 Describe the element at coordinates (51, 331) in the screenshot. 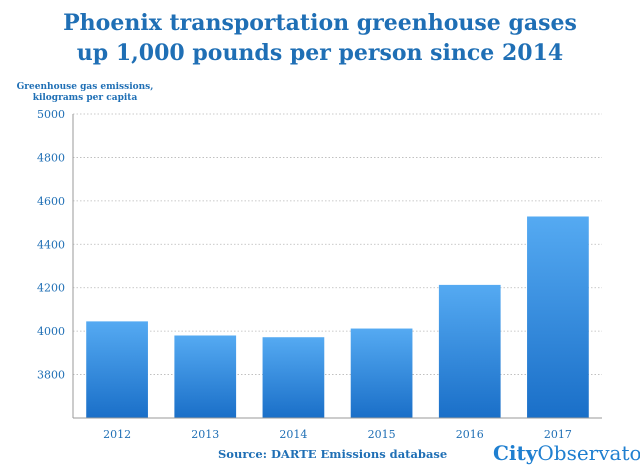

I see `y-tick-label: 4000` at that location.